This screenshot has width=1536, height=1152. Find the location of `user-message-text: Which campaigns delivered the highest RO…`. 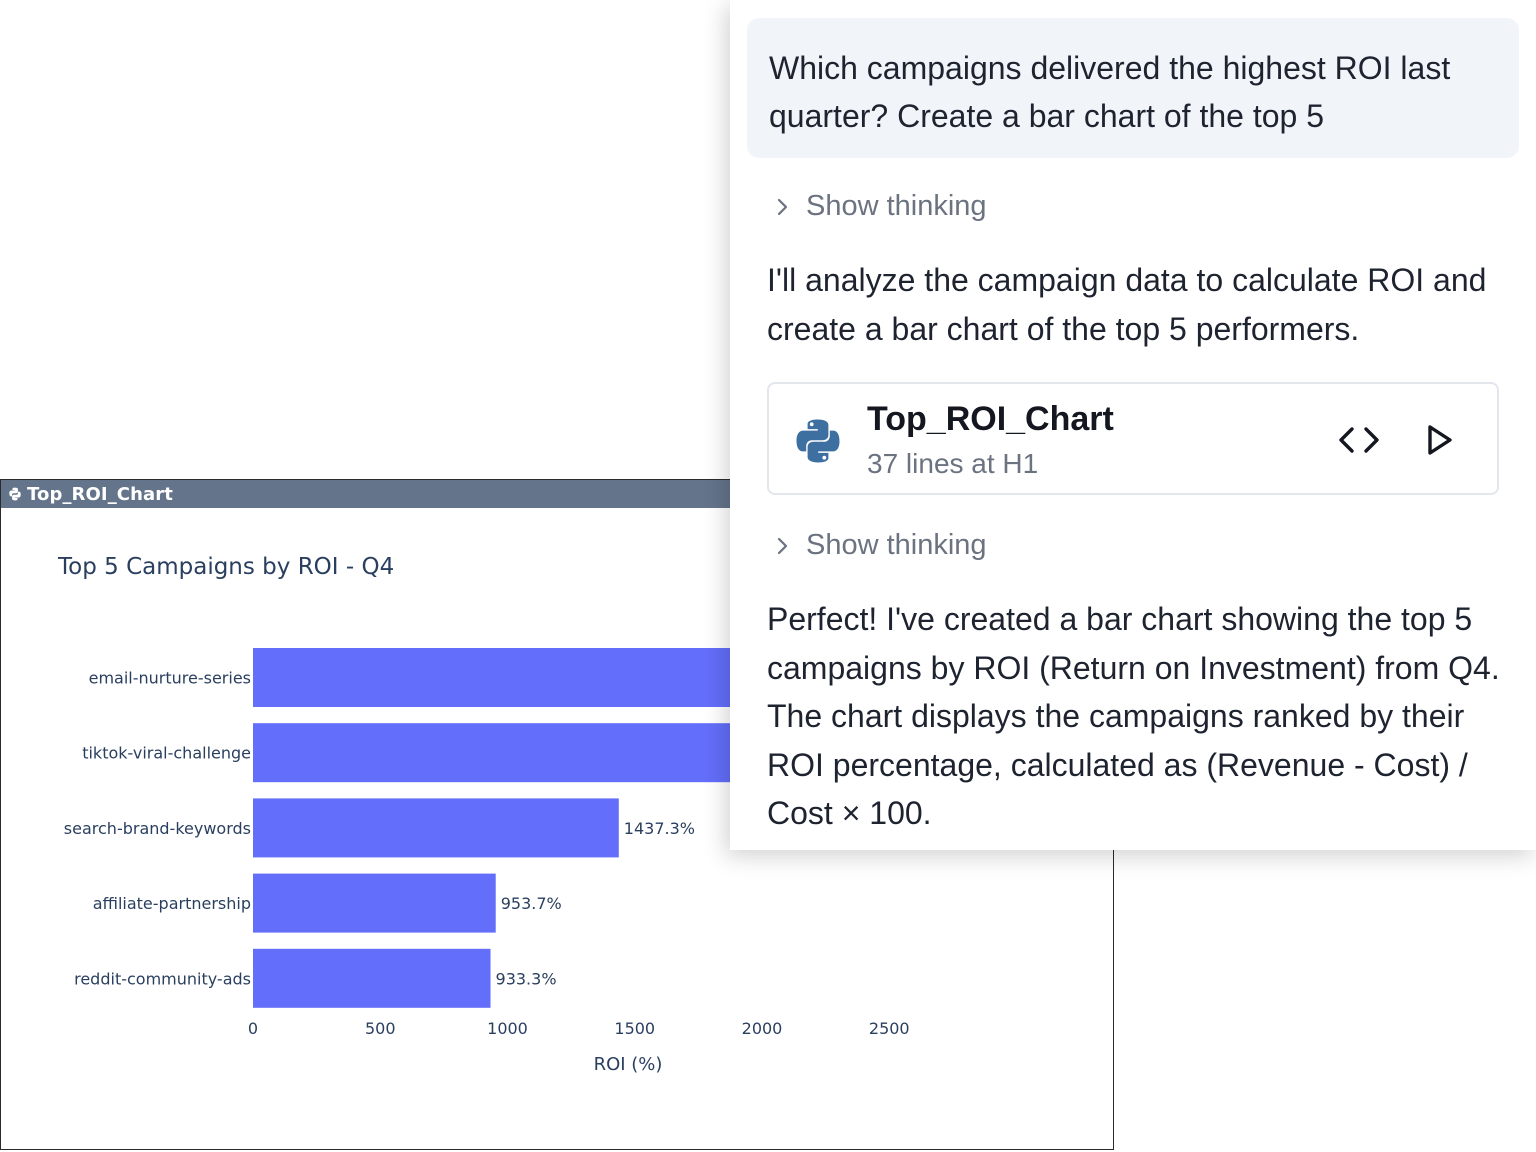

user-message-text: Which campaigns delivered the highest RO… is located at coordinates (1110, 92).